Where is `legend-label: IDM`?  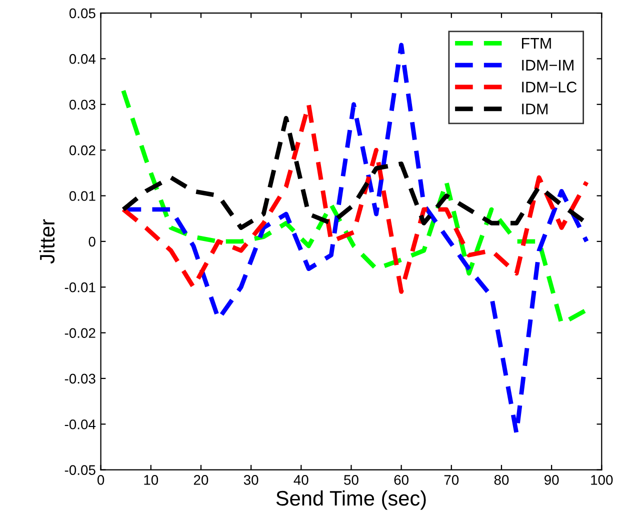 legend-label: IDM is located at coordinates (535, 109).